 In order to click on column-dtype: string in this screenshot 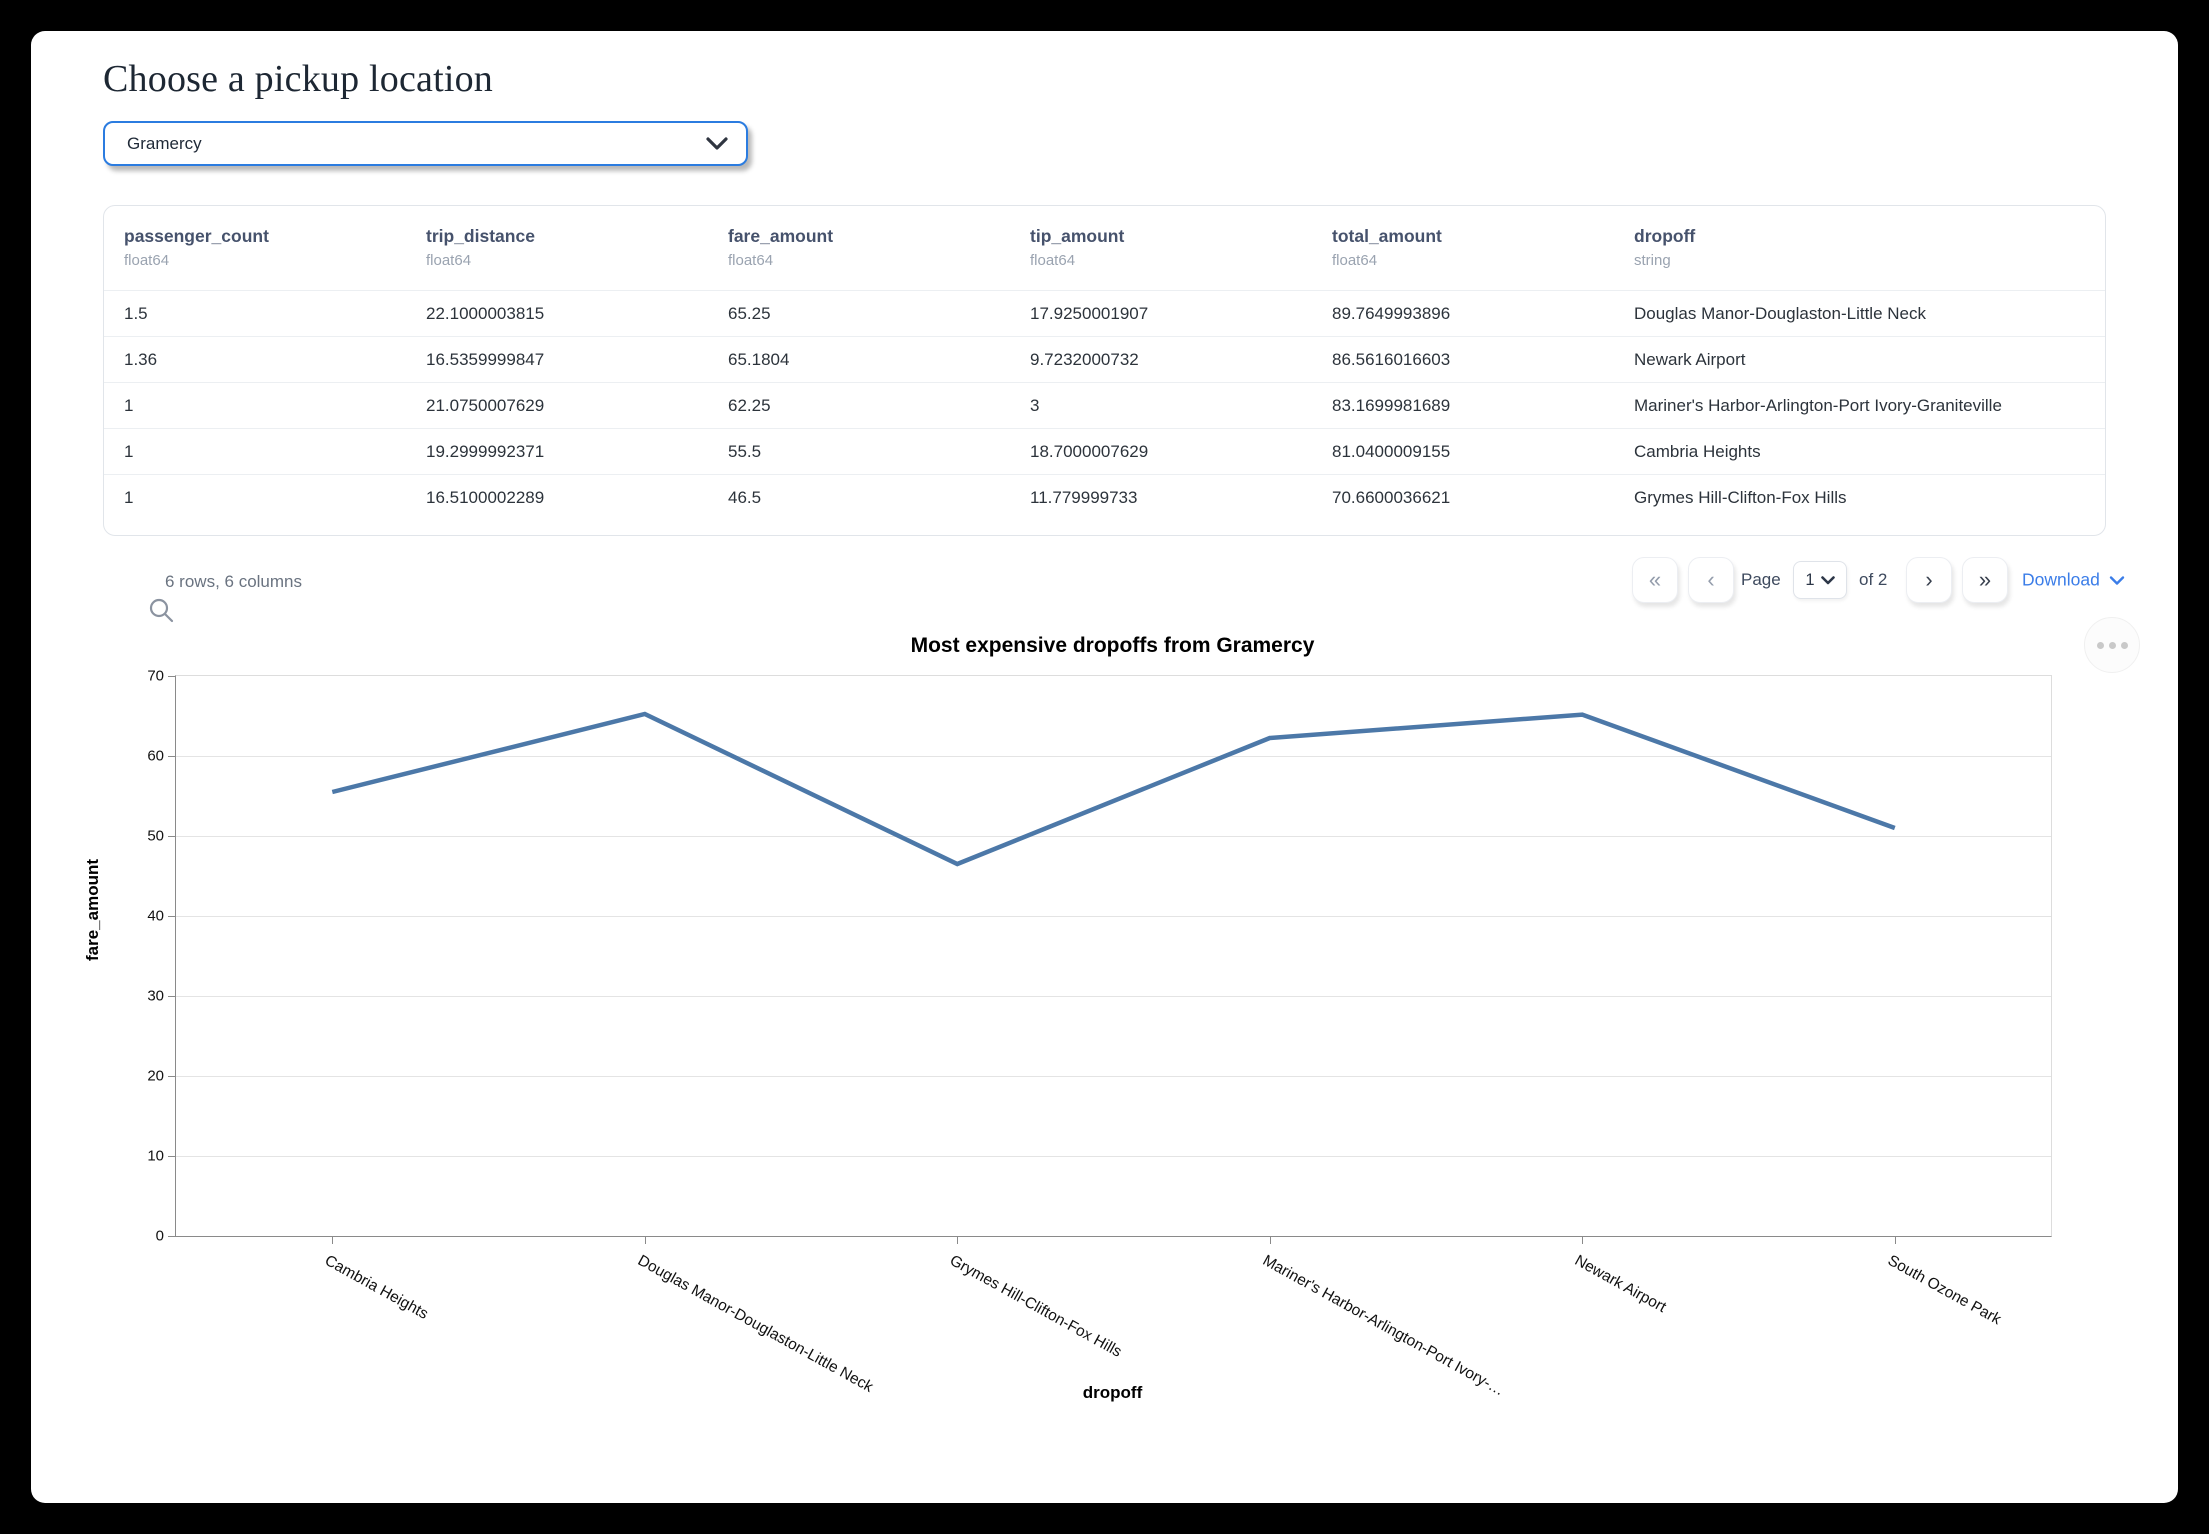, I will do `click(1652, 260)`.